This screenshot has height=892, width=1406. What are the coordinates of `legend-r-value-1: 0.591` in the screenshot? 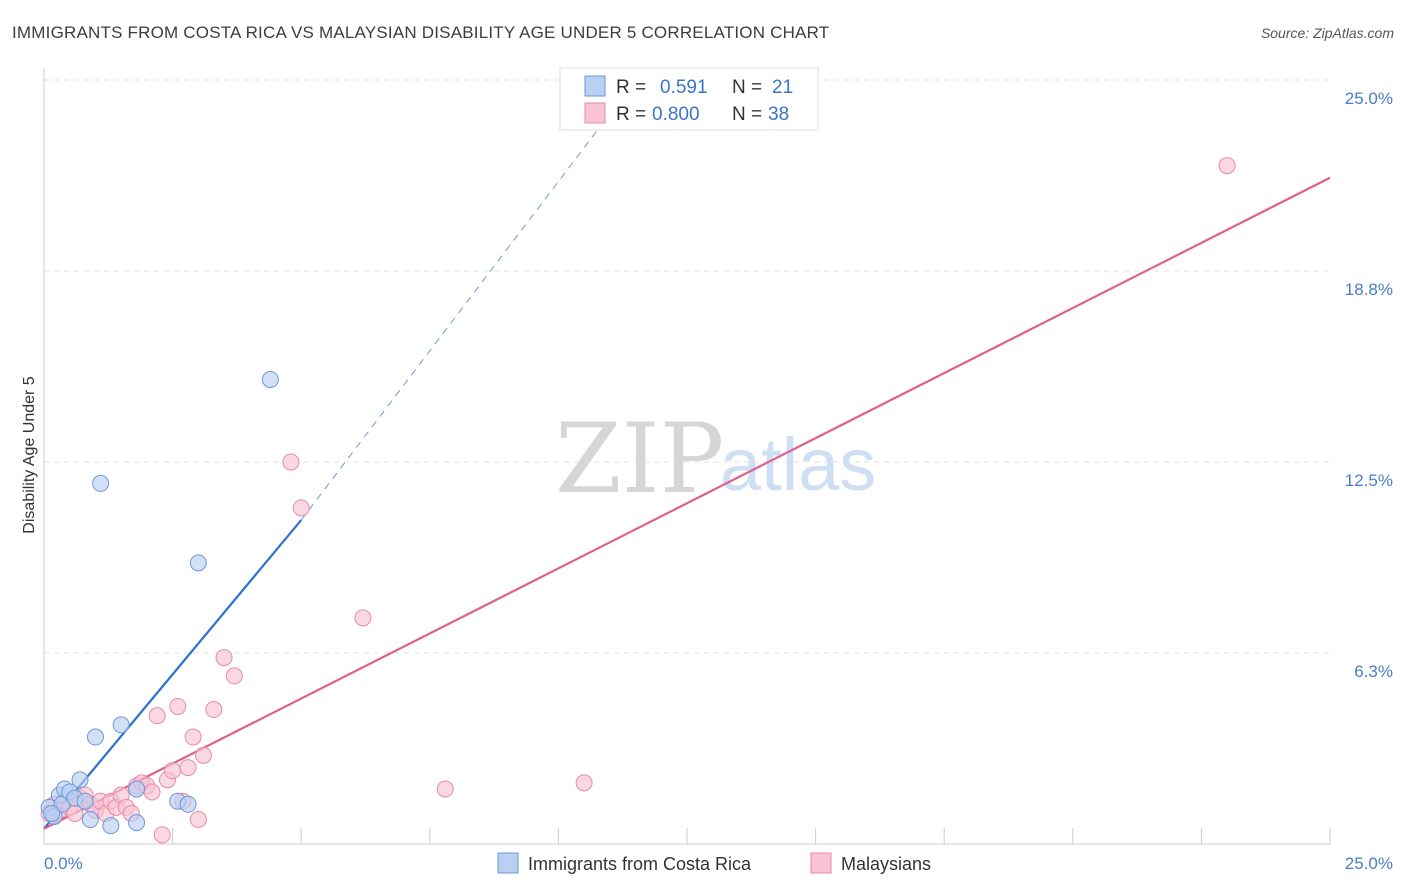 It's located at (684, 87).